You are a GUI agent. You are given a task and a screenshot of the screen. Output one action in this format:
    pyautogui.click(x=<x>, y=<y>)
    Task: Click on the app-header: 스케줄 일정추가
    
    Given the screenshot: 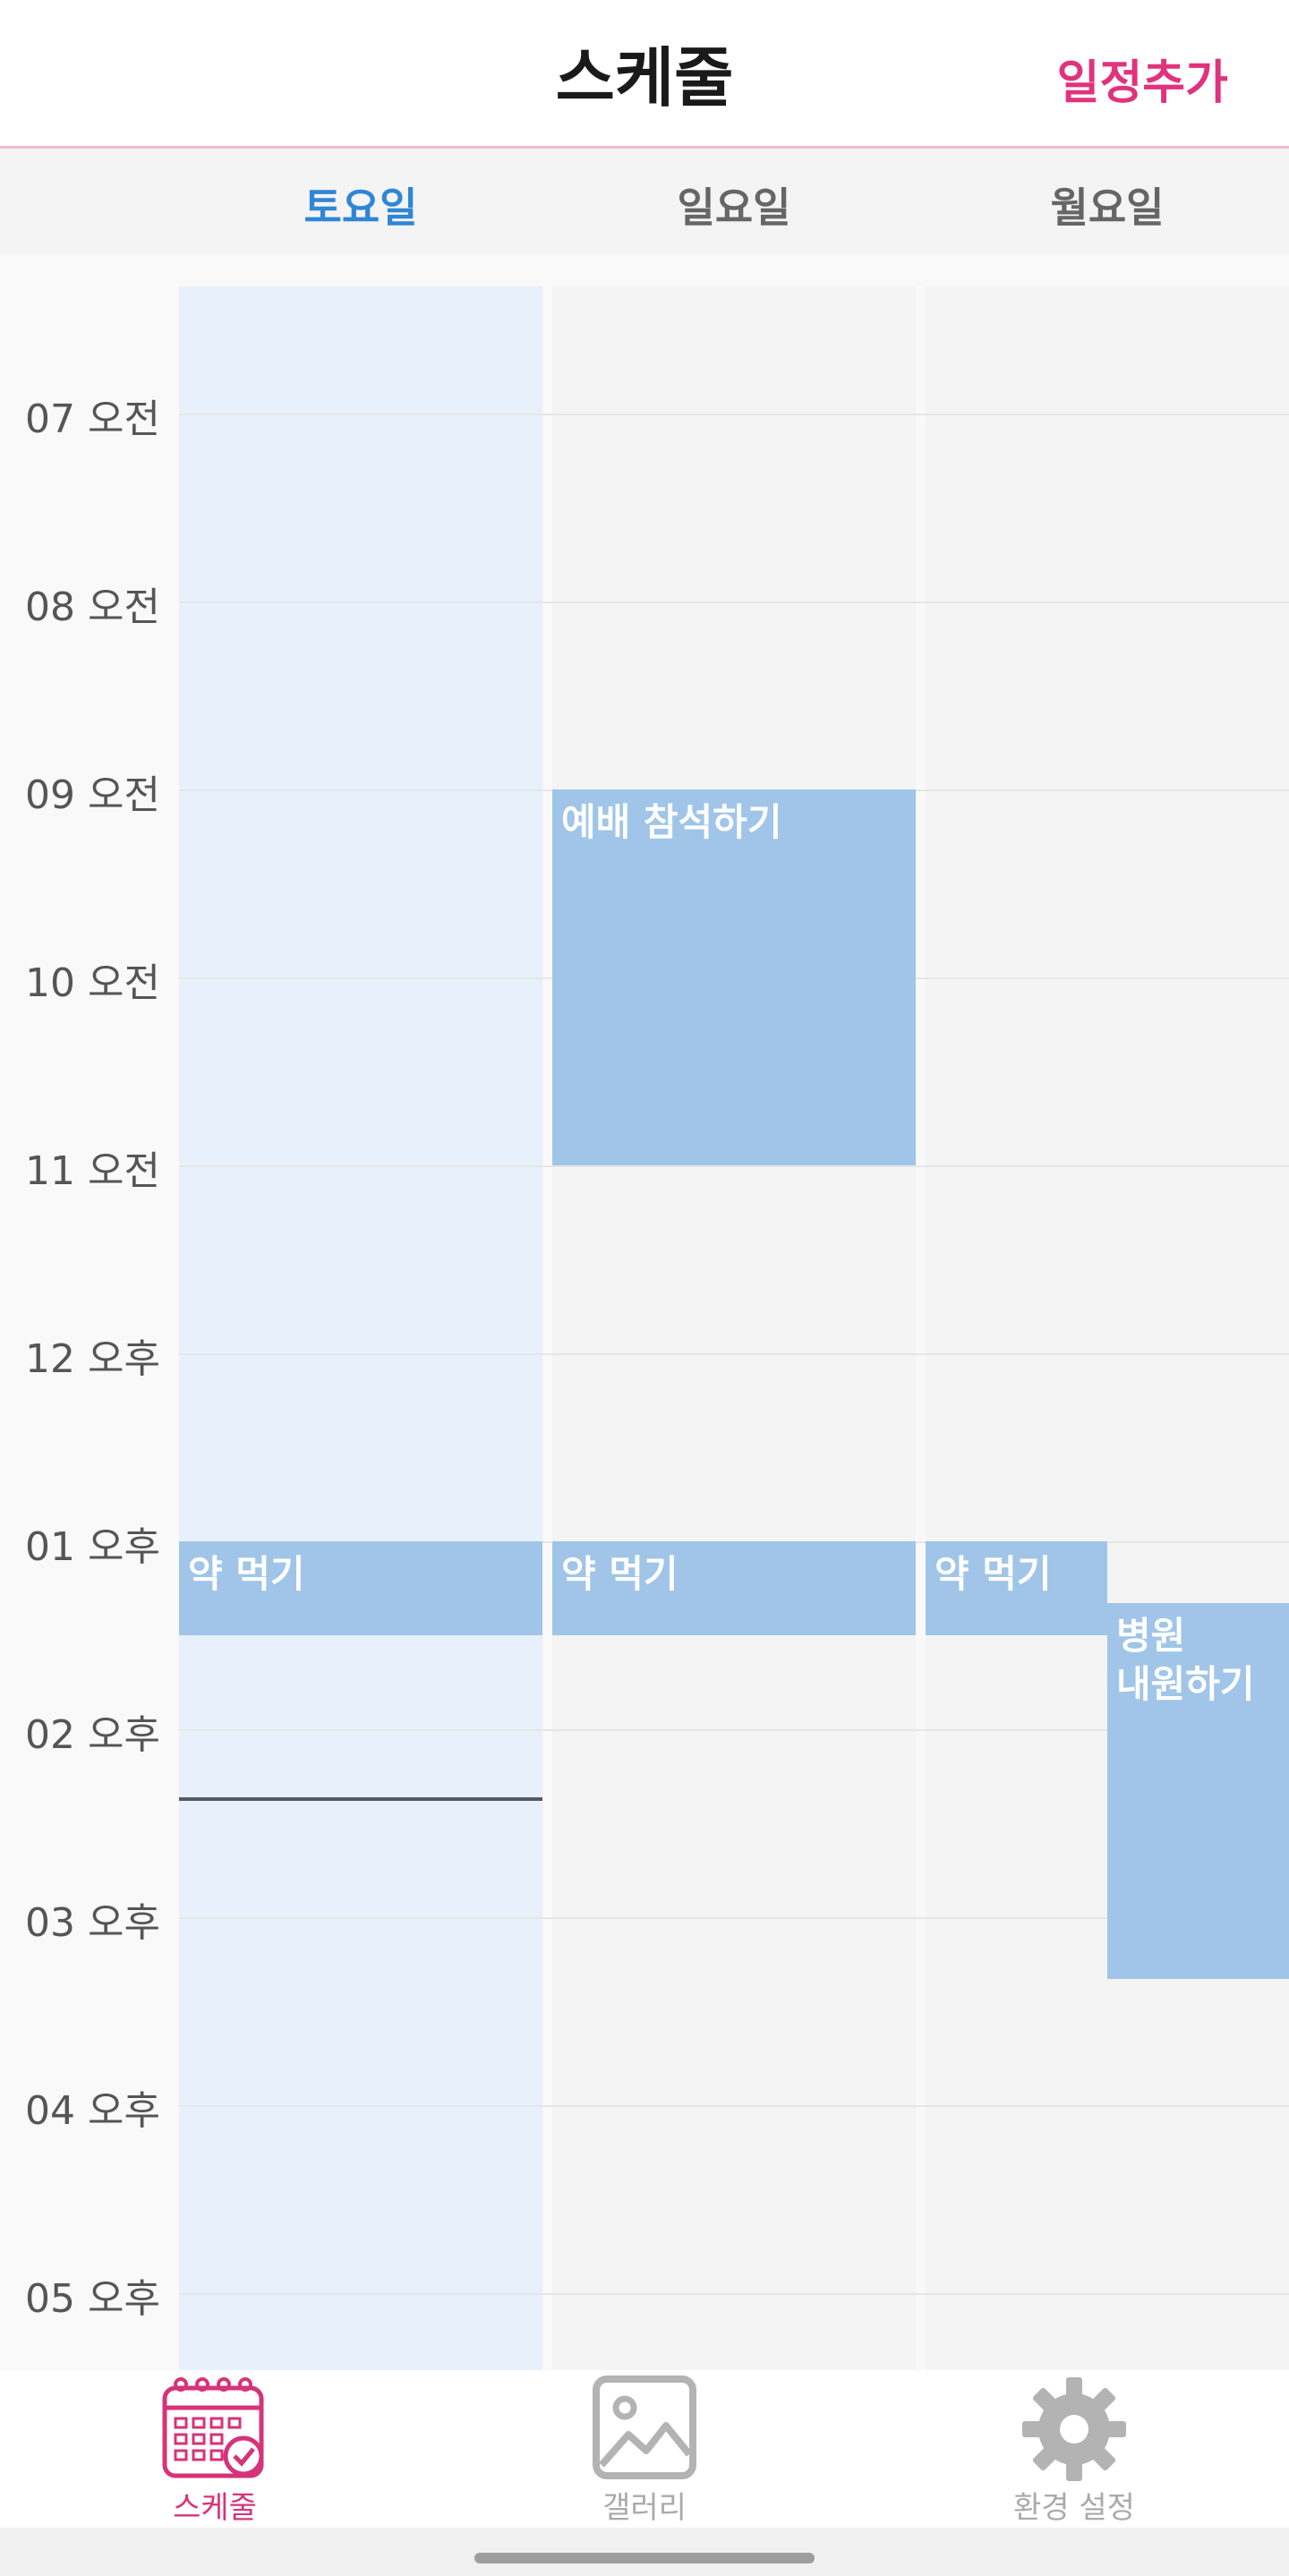 What is the action you would take?
    pyautogui.click(x=644, y=74)
    